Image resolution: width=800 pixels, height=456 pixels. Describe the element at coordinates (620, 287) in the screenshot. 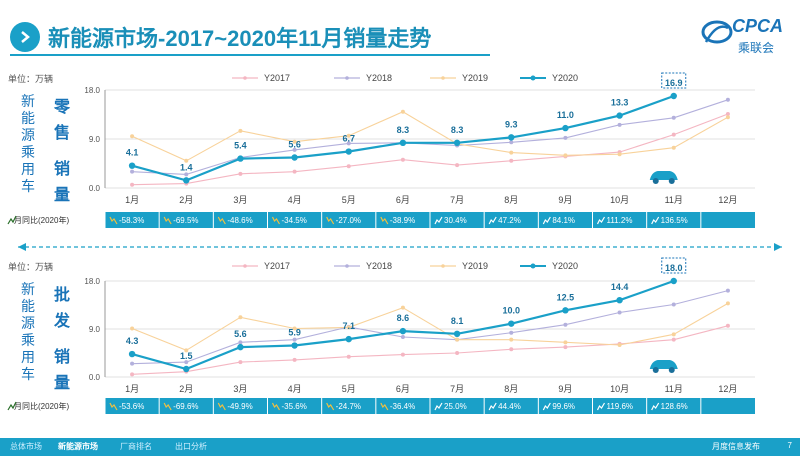

I see `data-label: 14.4` at that location.